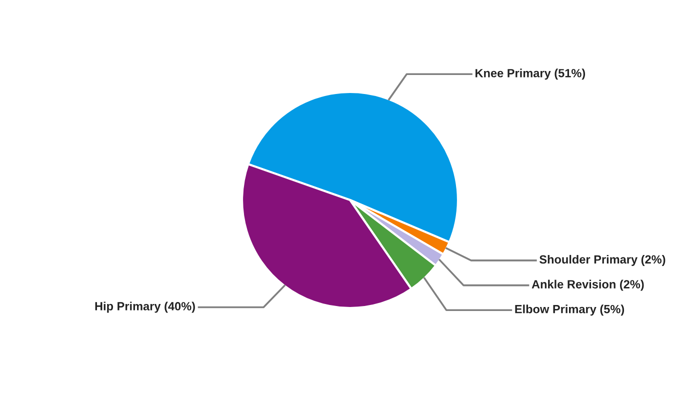 The image size is (700, 400). What do you see at coordinates (531, 74) in the screenshot?
I see `slice-label: Knee Primary (51%)` at bounding box center [531, 74].